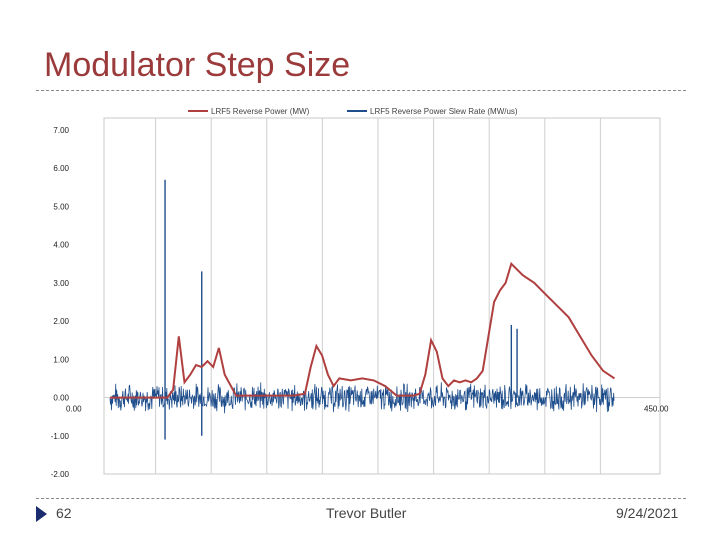 This screenshot has height=540, width=720. What do you see at coordinates (362, 398) in the screenshot?
I see `series-line-slew-rate` at bounding box center [362, 398].